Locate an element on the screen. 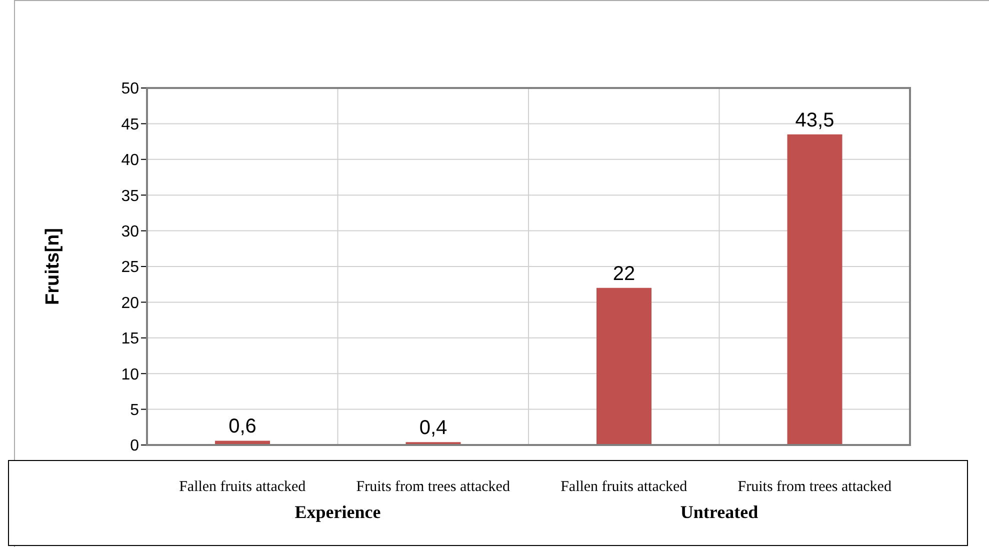 This screenshot has width=989, height=547. y-tick-label: 10 is located at coordinates (130, 375).